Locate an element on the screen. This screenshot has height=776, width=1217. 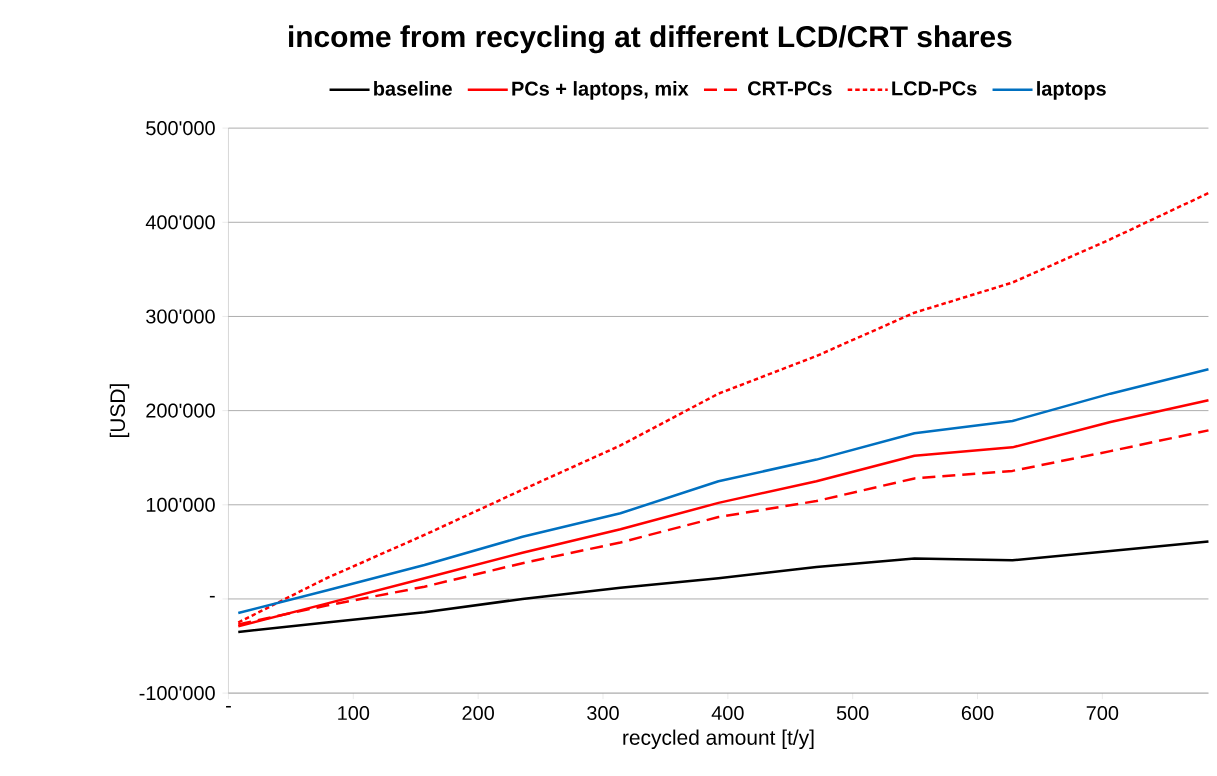
x-tick-label: - is located at coordinates (228, 706).